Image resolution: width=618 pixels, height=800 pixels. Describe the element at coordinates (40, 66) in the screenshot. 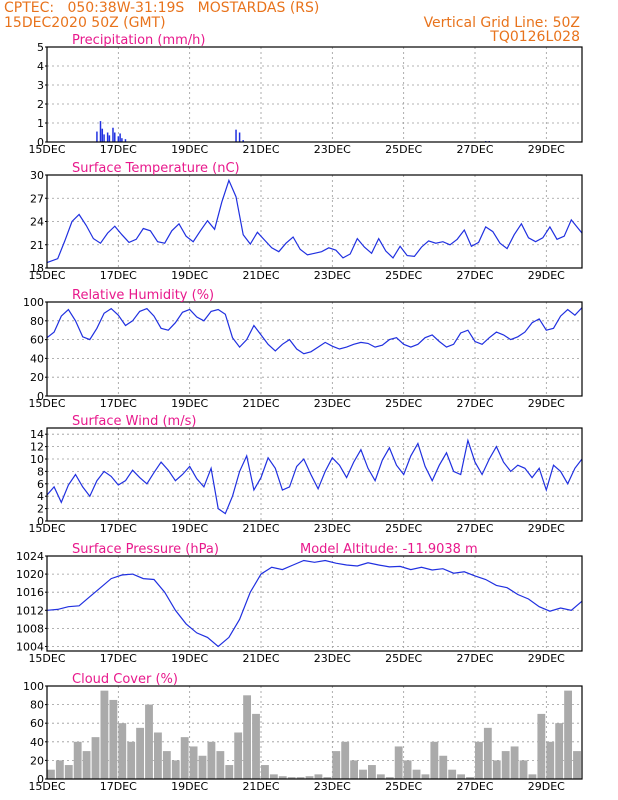

I see `y-tick-label: 4` at that location.